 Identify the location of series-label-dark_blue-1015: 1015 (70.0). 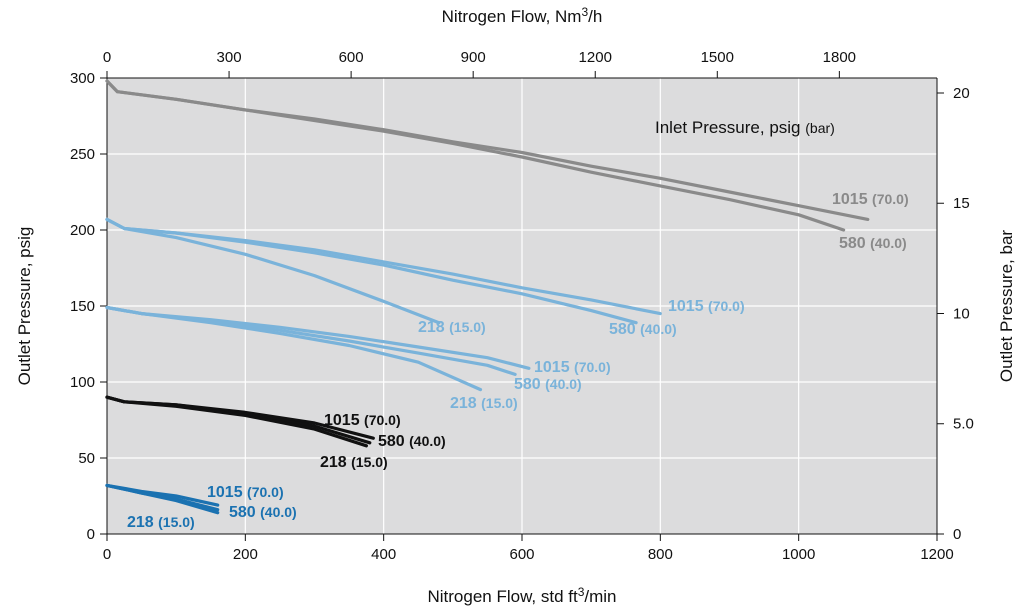
(245, 492).